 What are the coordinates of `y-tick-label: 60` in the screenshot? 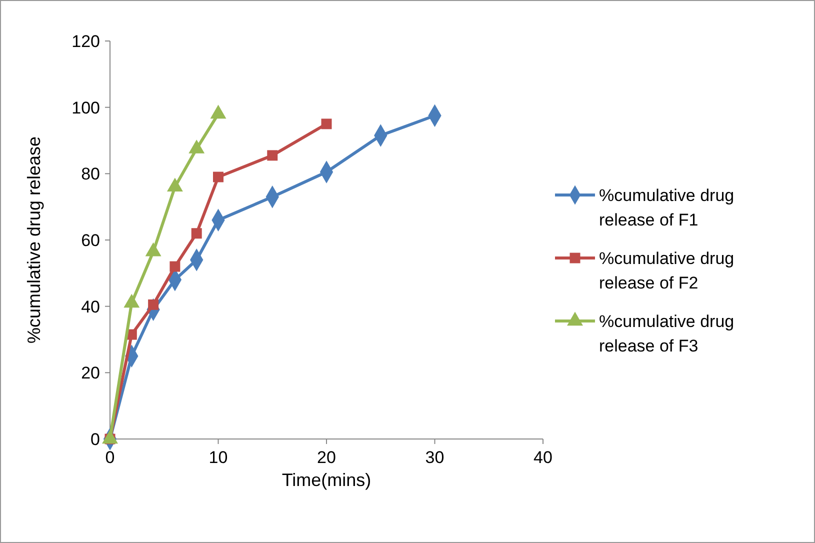 It's located at (90, 240).